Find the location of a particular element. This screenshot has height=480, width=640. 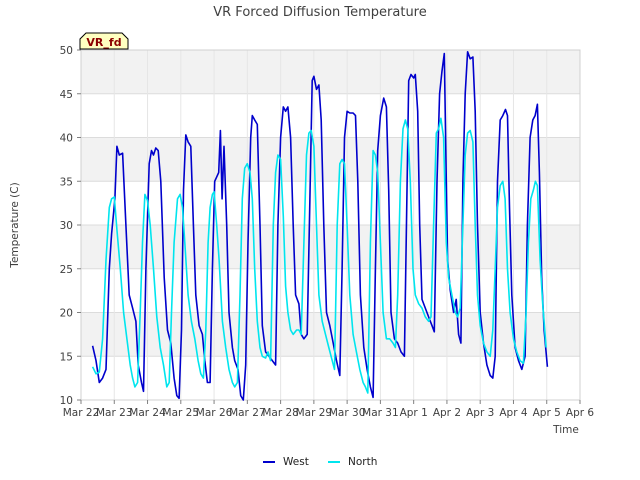

y-tick-label: 50 is located at coordinates (66, 51).